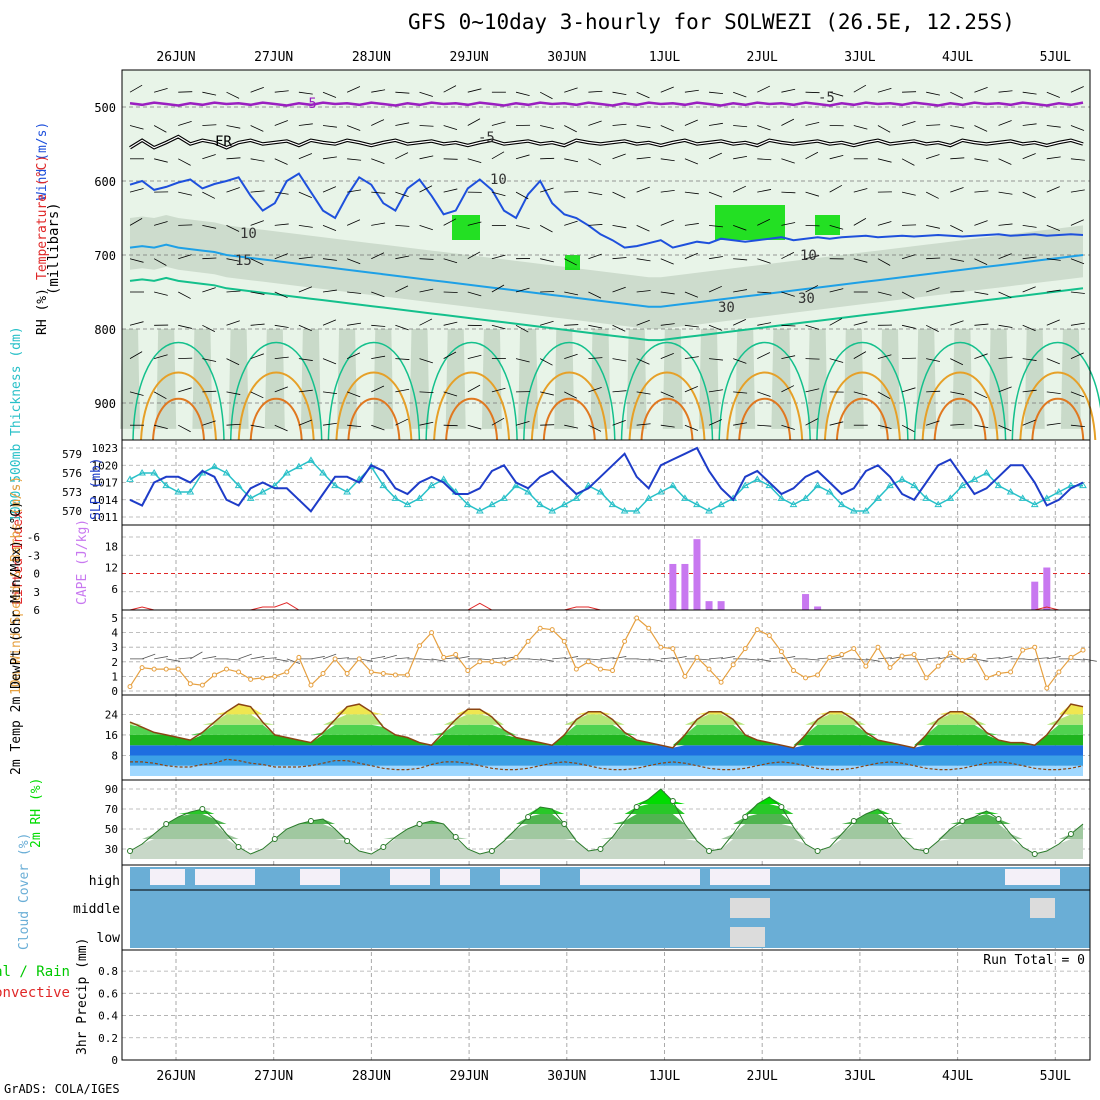  What do you see at coordinates (606, 606) in the screenshot?
I see `series-lifted-index` at bounding box center [606, 606].